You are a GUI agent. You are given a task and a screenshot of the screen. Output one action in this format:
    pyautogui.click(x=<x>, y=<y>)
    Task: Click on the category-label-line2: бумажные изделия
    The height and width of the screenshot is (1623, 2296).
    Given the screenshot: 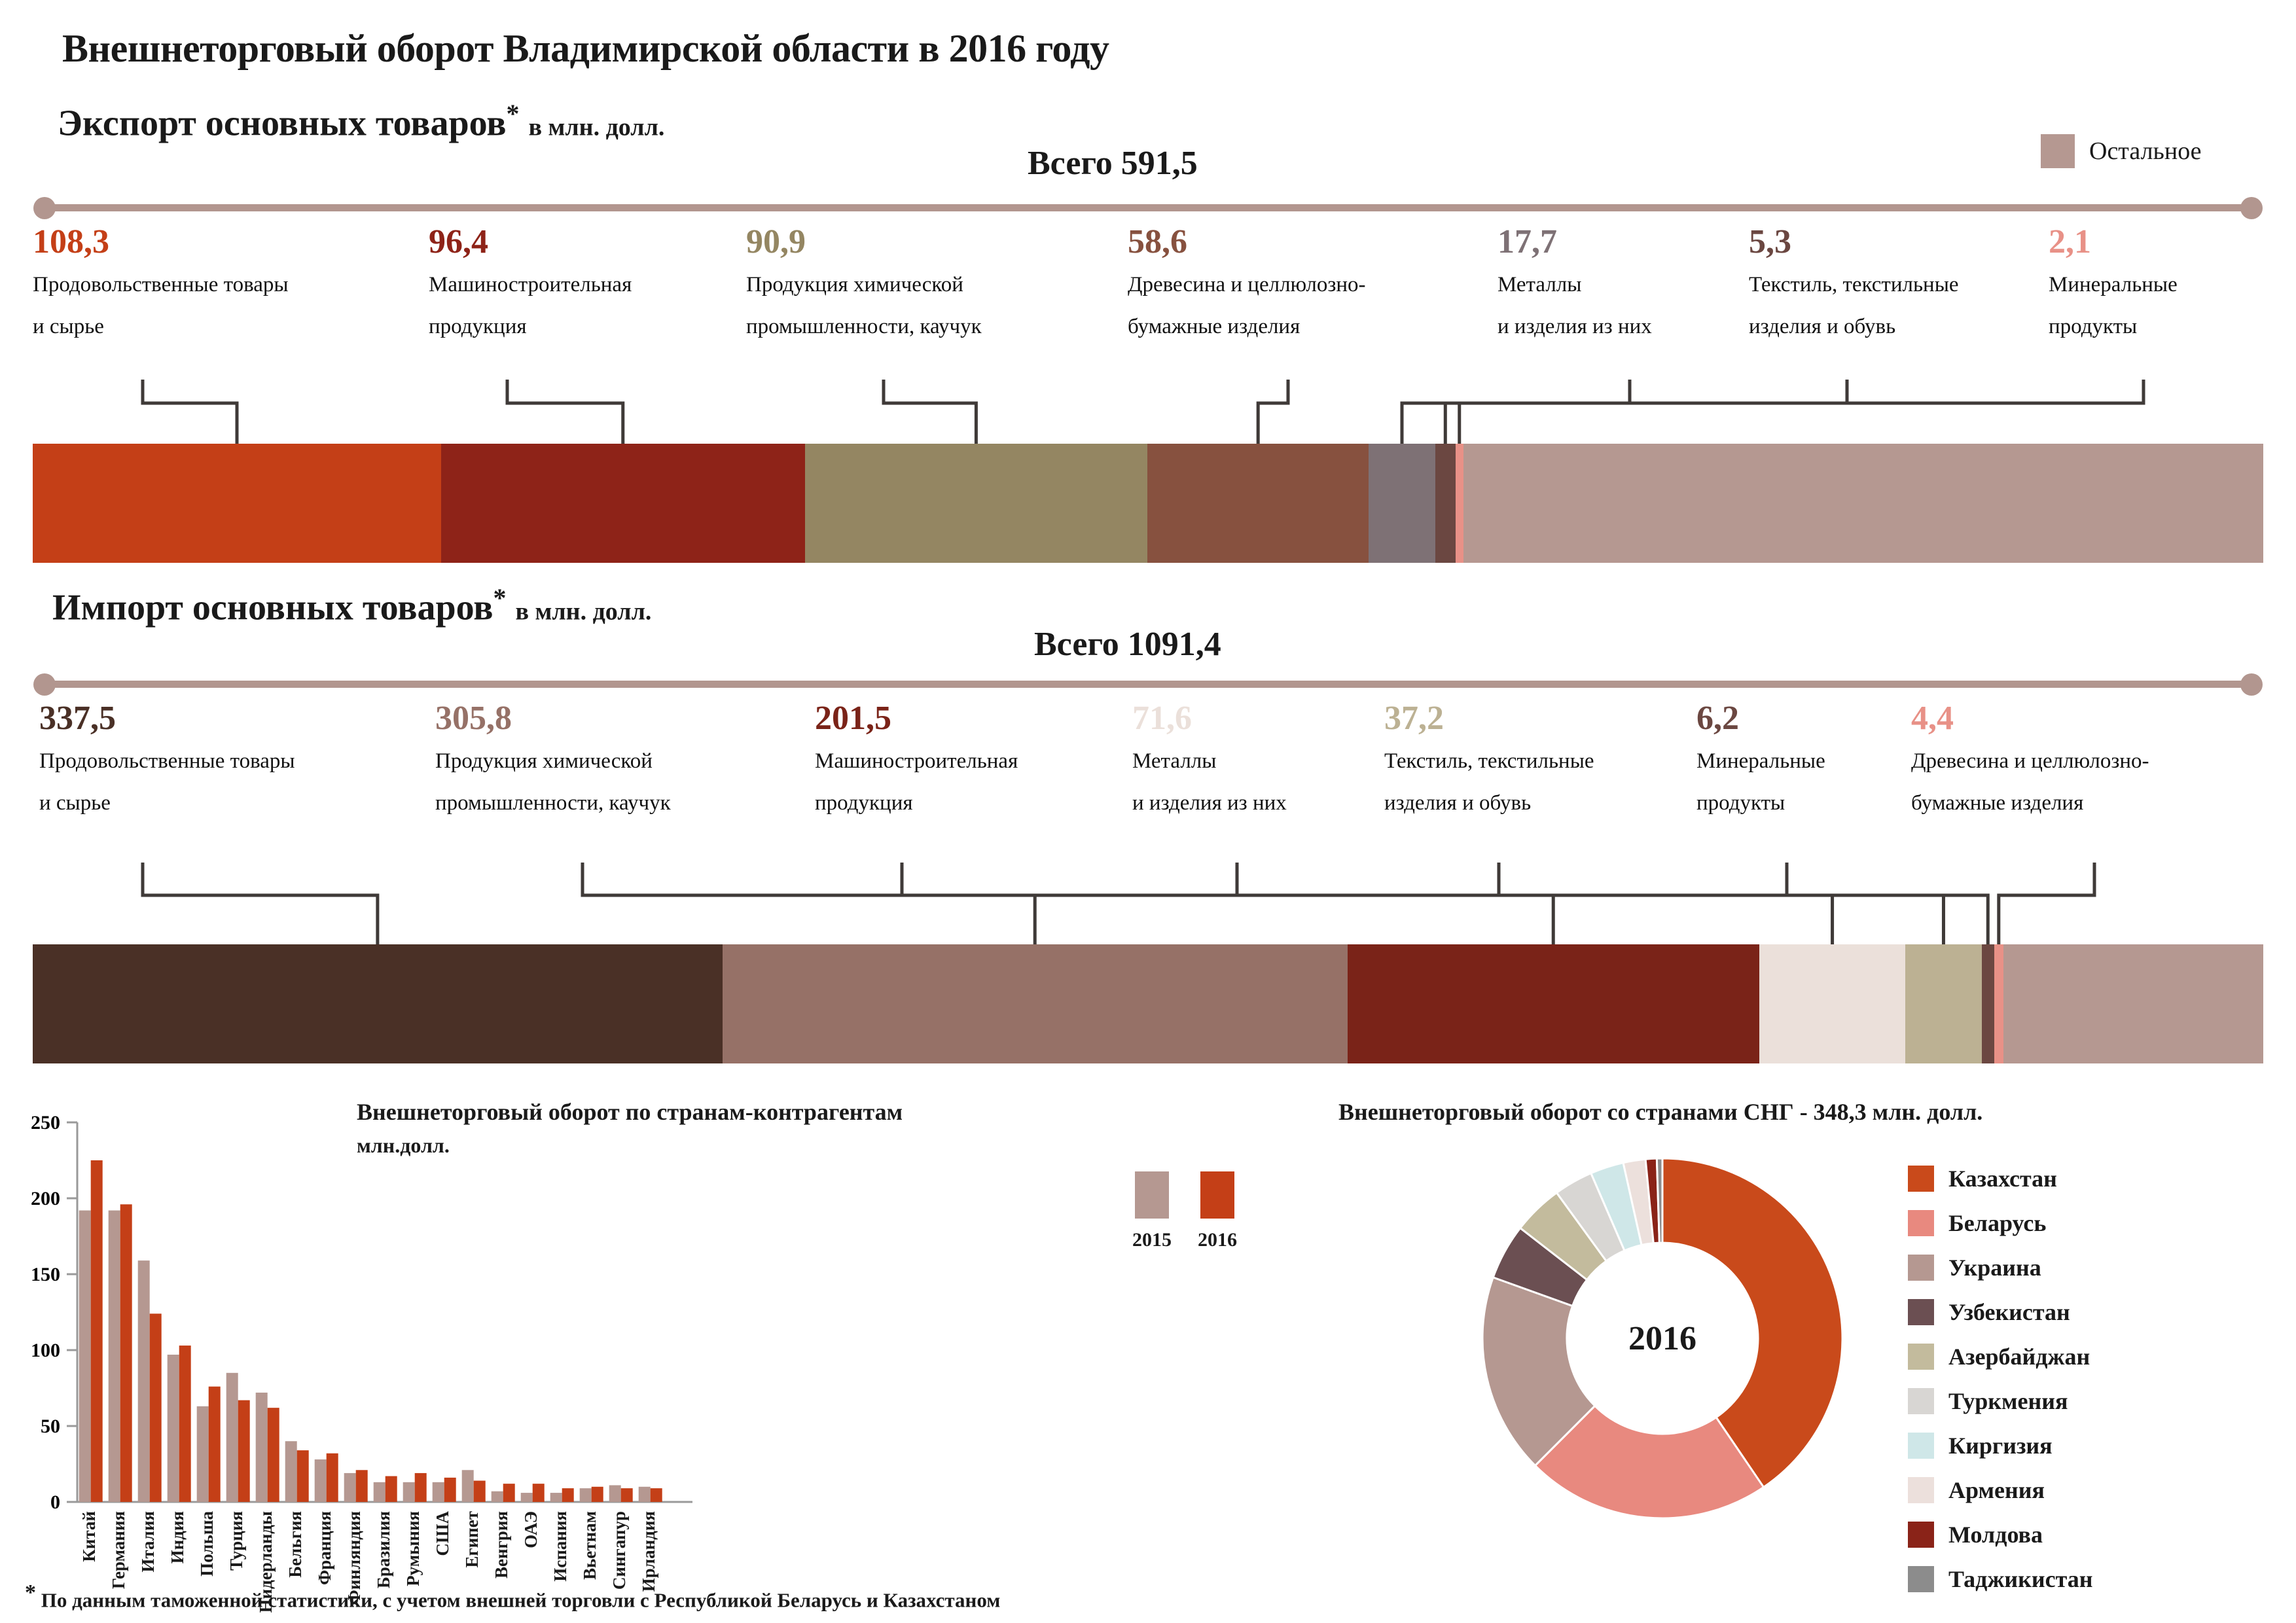 What is the action you would take?
    pyautogui.click(x=1997, y=803)
    